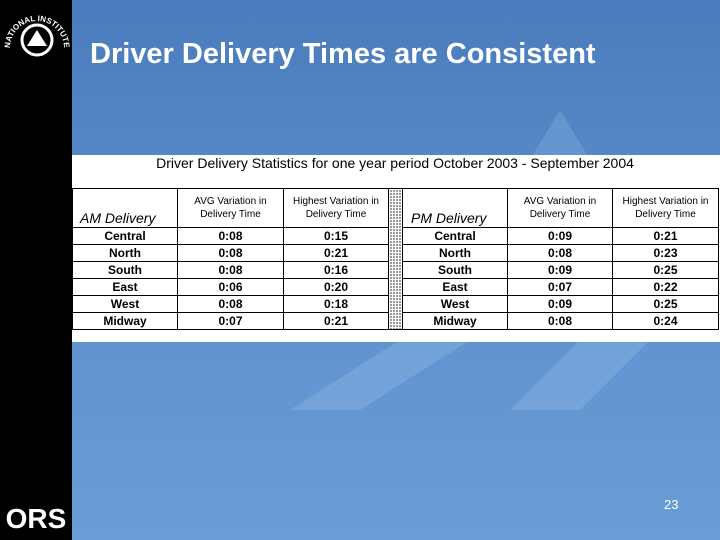  Describe the element at coordinates (336, 236) in the screenshot. I see `time-cell: 0:15` at that location.